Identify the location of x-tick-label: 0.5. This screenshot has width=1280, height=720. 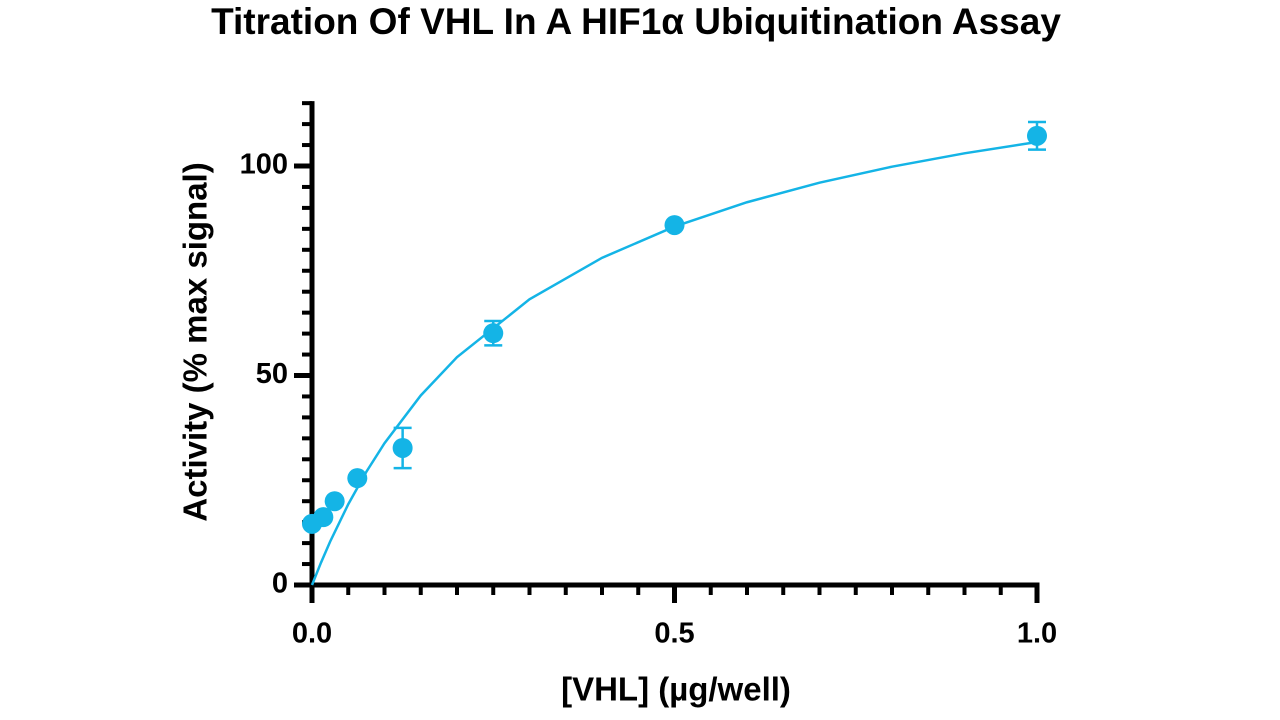
(674, 634).